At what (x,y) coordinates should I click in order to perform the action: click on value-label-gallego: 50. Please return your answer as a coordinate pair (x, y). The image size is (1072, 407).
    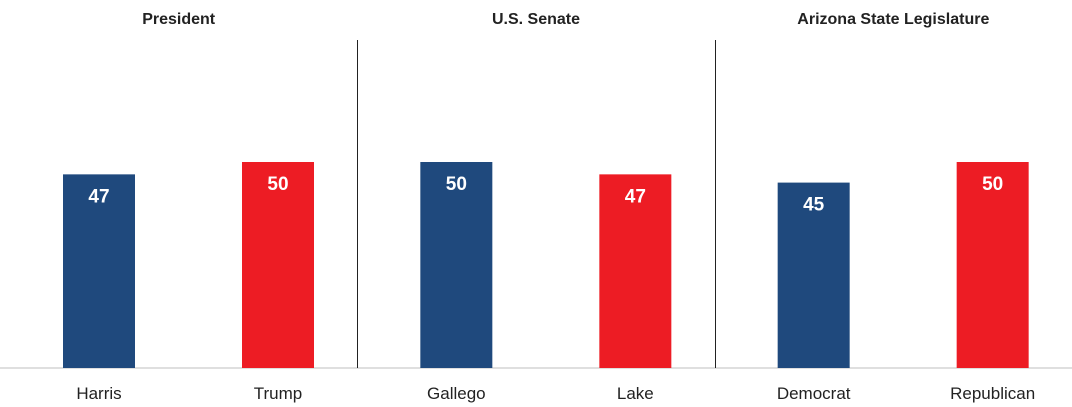
    Looking at the image, I should click on (456, 184).